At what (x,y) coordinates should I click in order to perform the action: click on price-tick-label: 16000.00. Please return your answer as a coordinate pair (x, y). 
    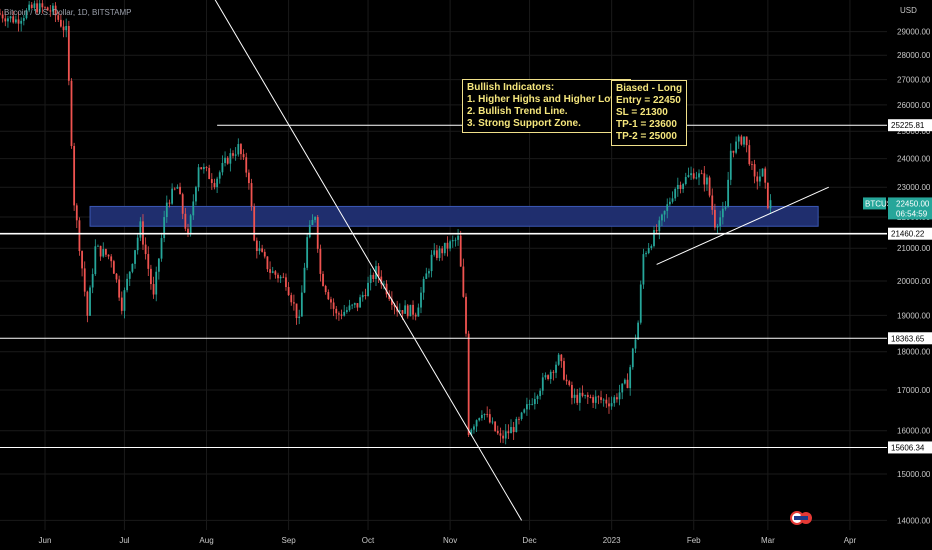
    Looking at the image, I should click on (914, 431).